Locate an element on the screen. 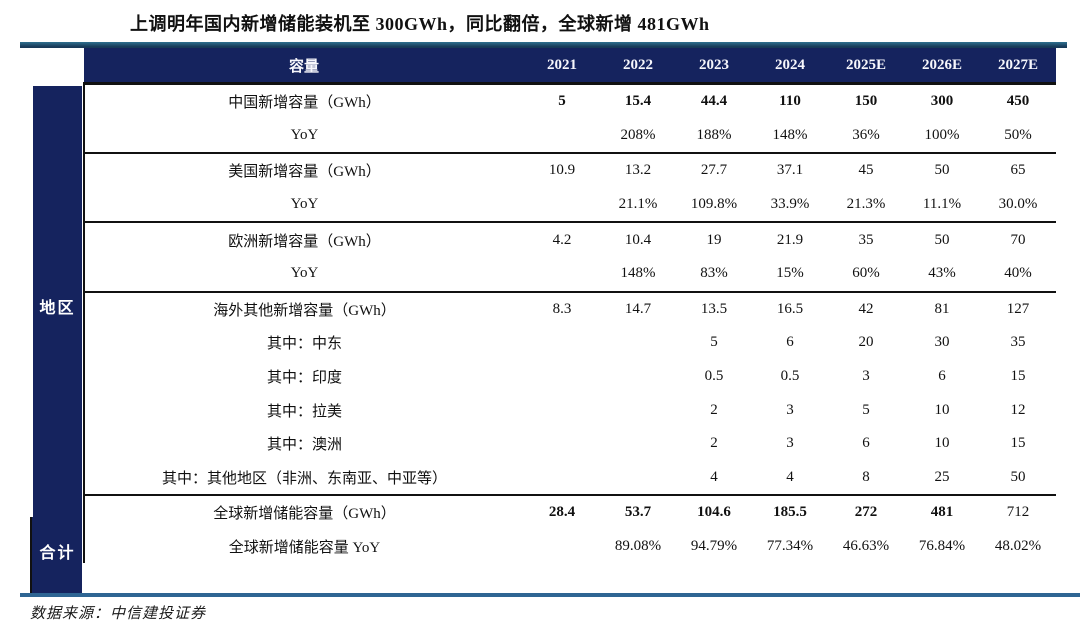 This screenshot has width=1080, height=634. value-cell: 21.1% is located at coordinates (638, 205).